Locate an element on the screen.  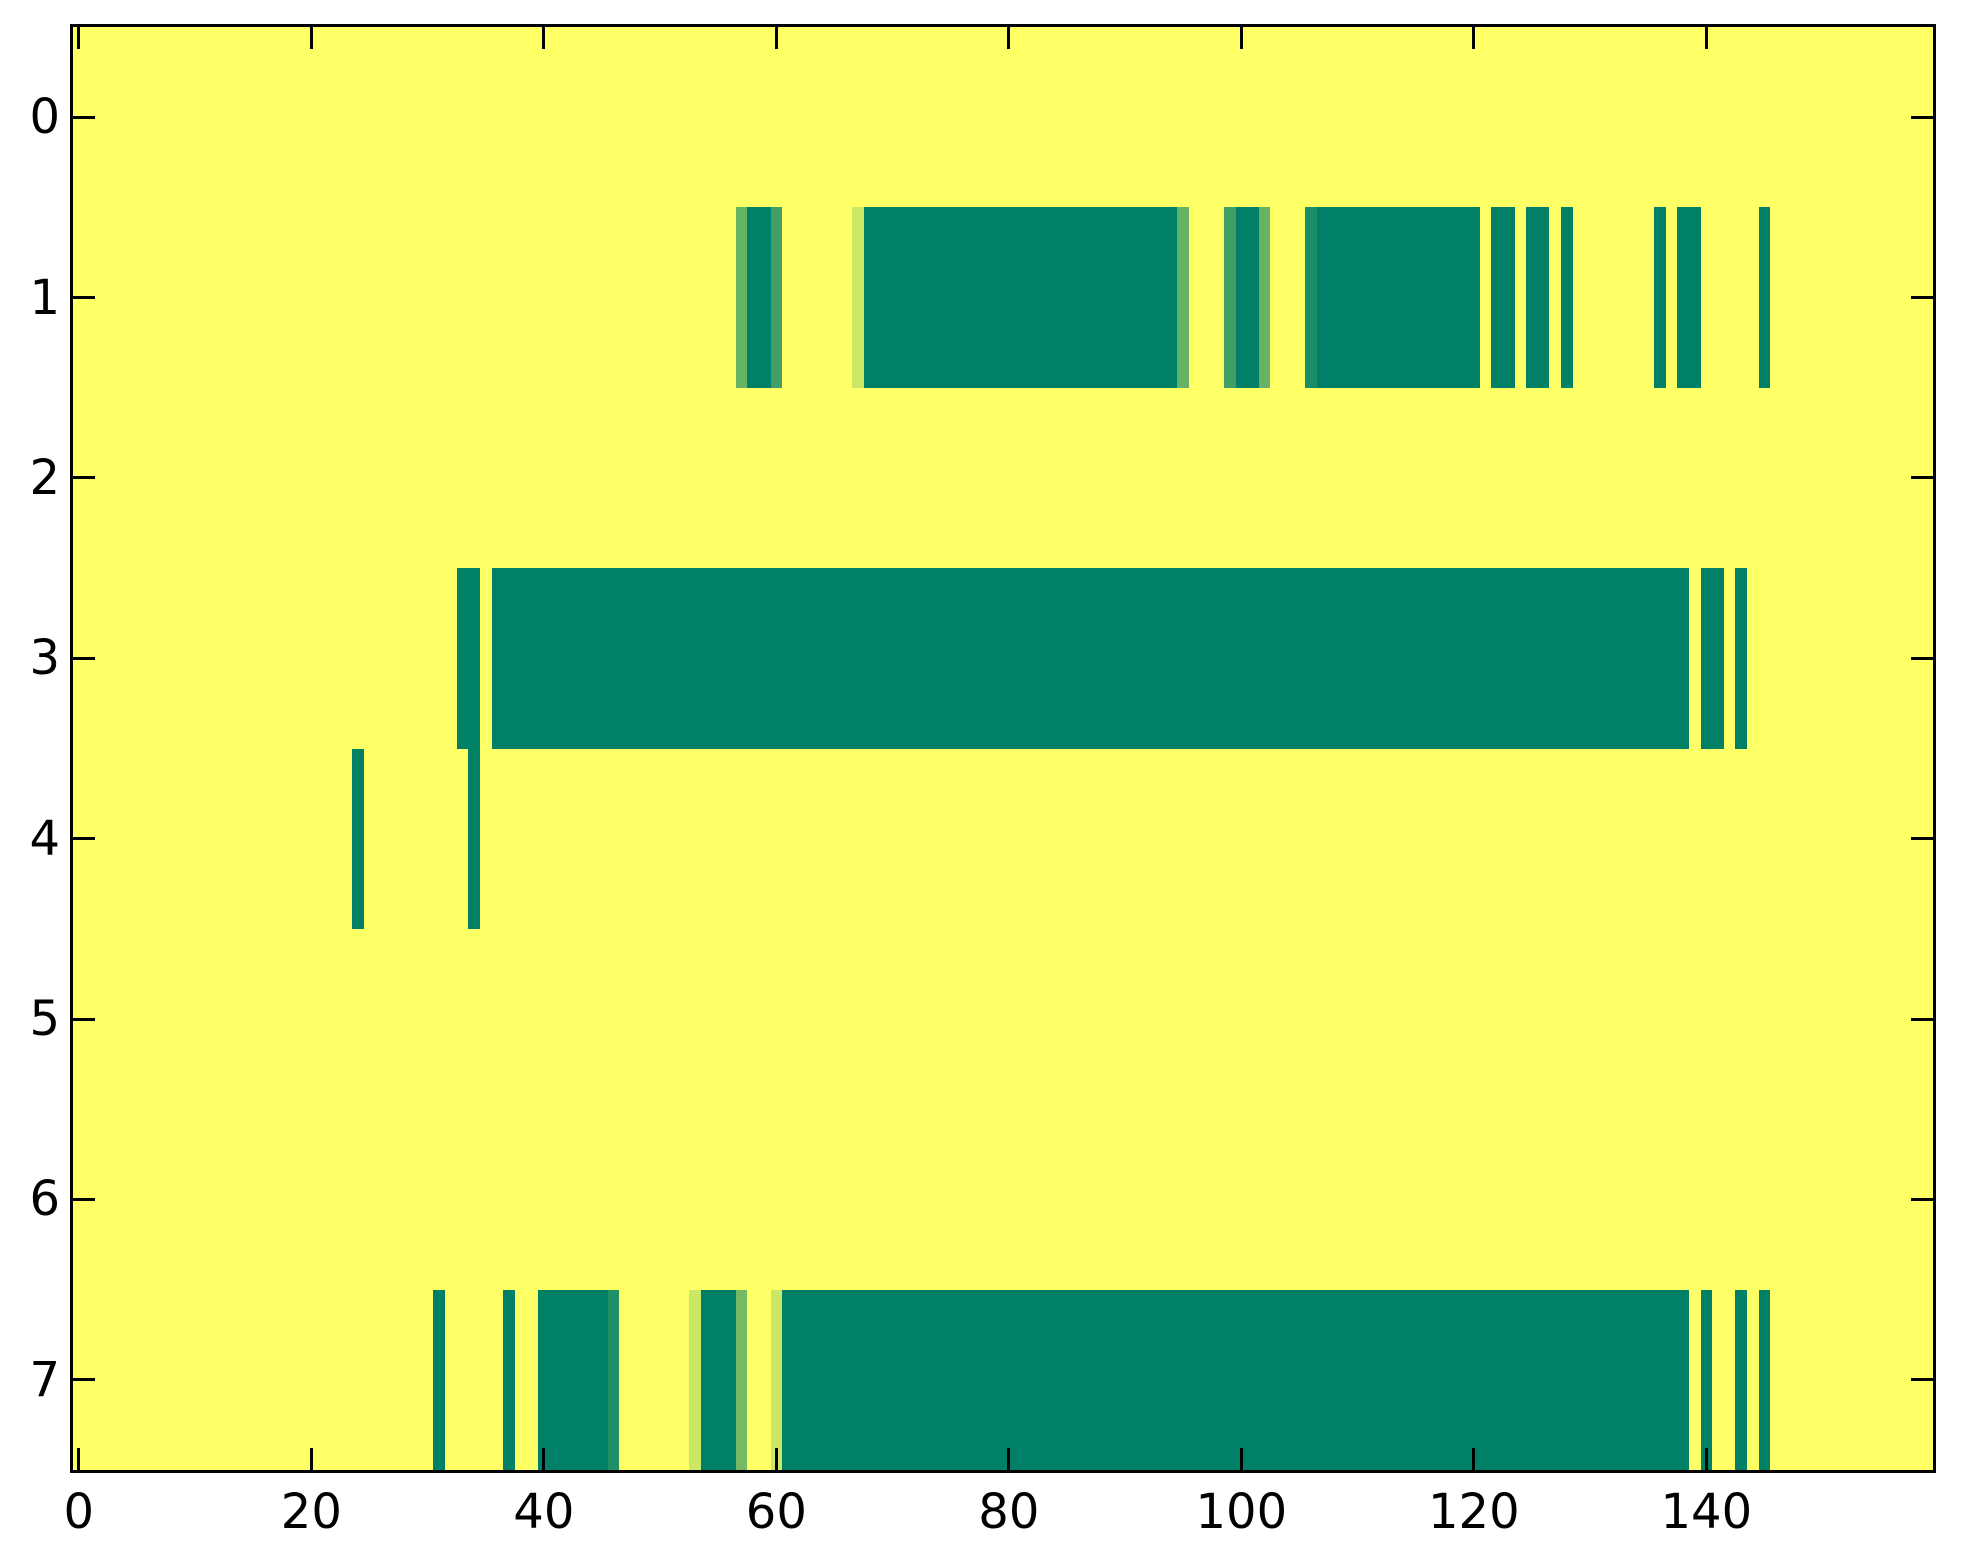
x-tick-label-60: 60 is located at coordinates (776, 1512).